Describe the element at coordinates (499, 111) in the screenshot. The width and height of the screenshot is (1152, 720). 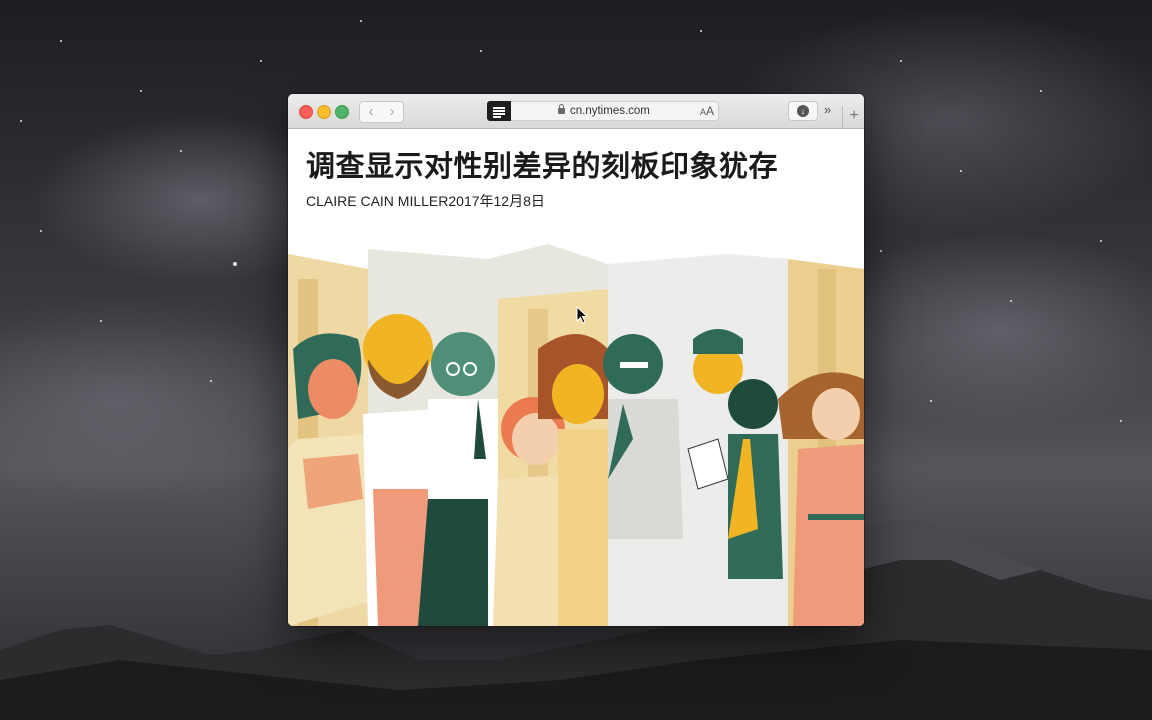
I see `reader-view-button` at that location.